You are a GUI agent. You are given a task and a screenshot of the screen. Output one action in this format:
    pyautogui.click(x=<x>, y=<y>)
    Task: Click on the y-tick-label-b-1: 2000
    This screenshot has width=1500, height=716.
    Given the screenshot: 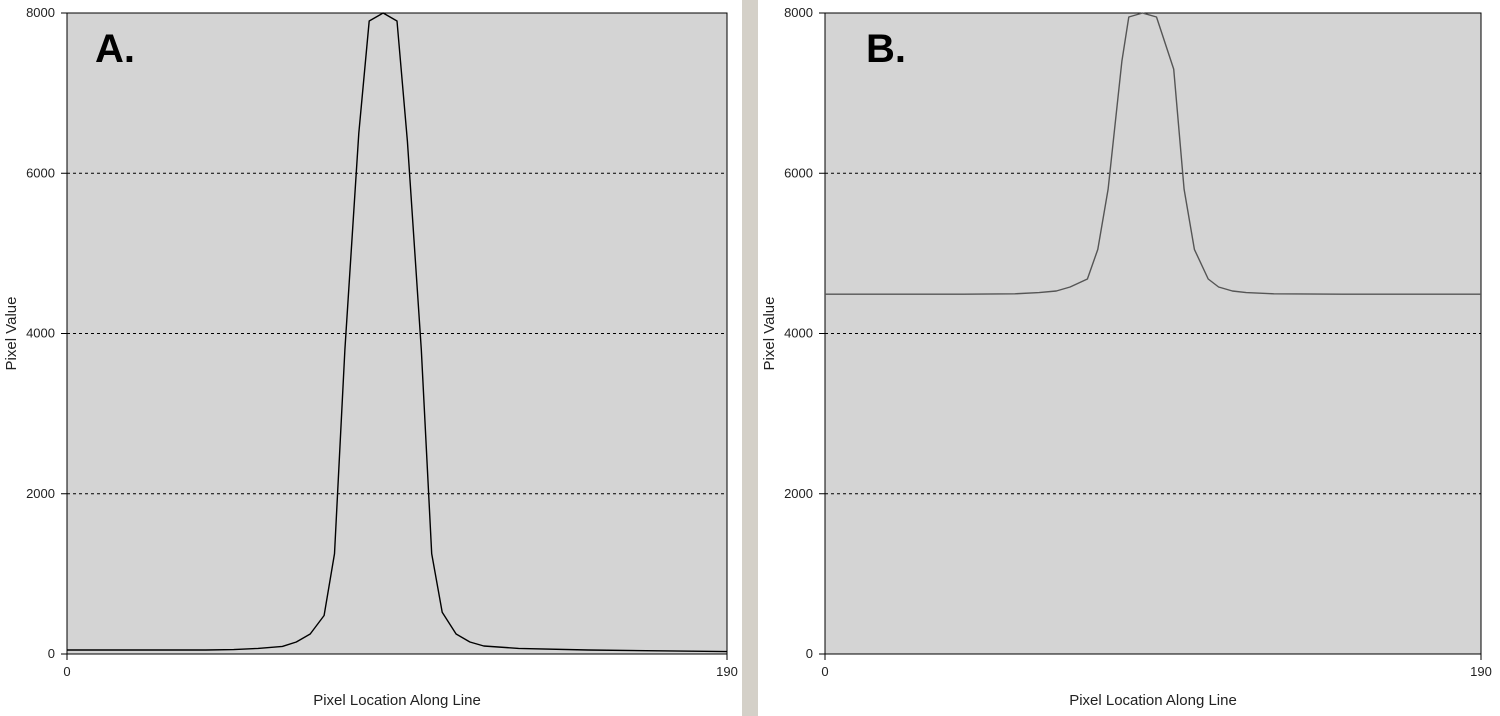 What is the action you would take?
    pyautogui.click(x=798, y=493)
    